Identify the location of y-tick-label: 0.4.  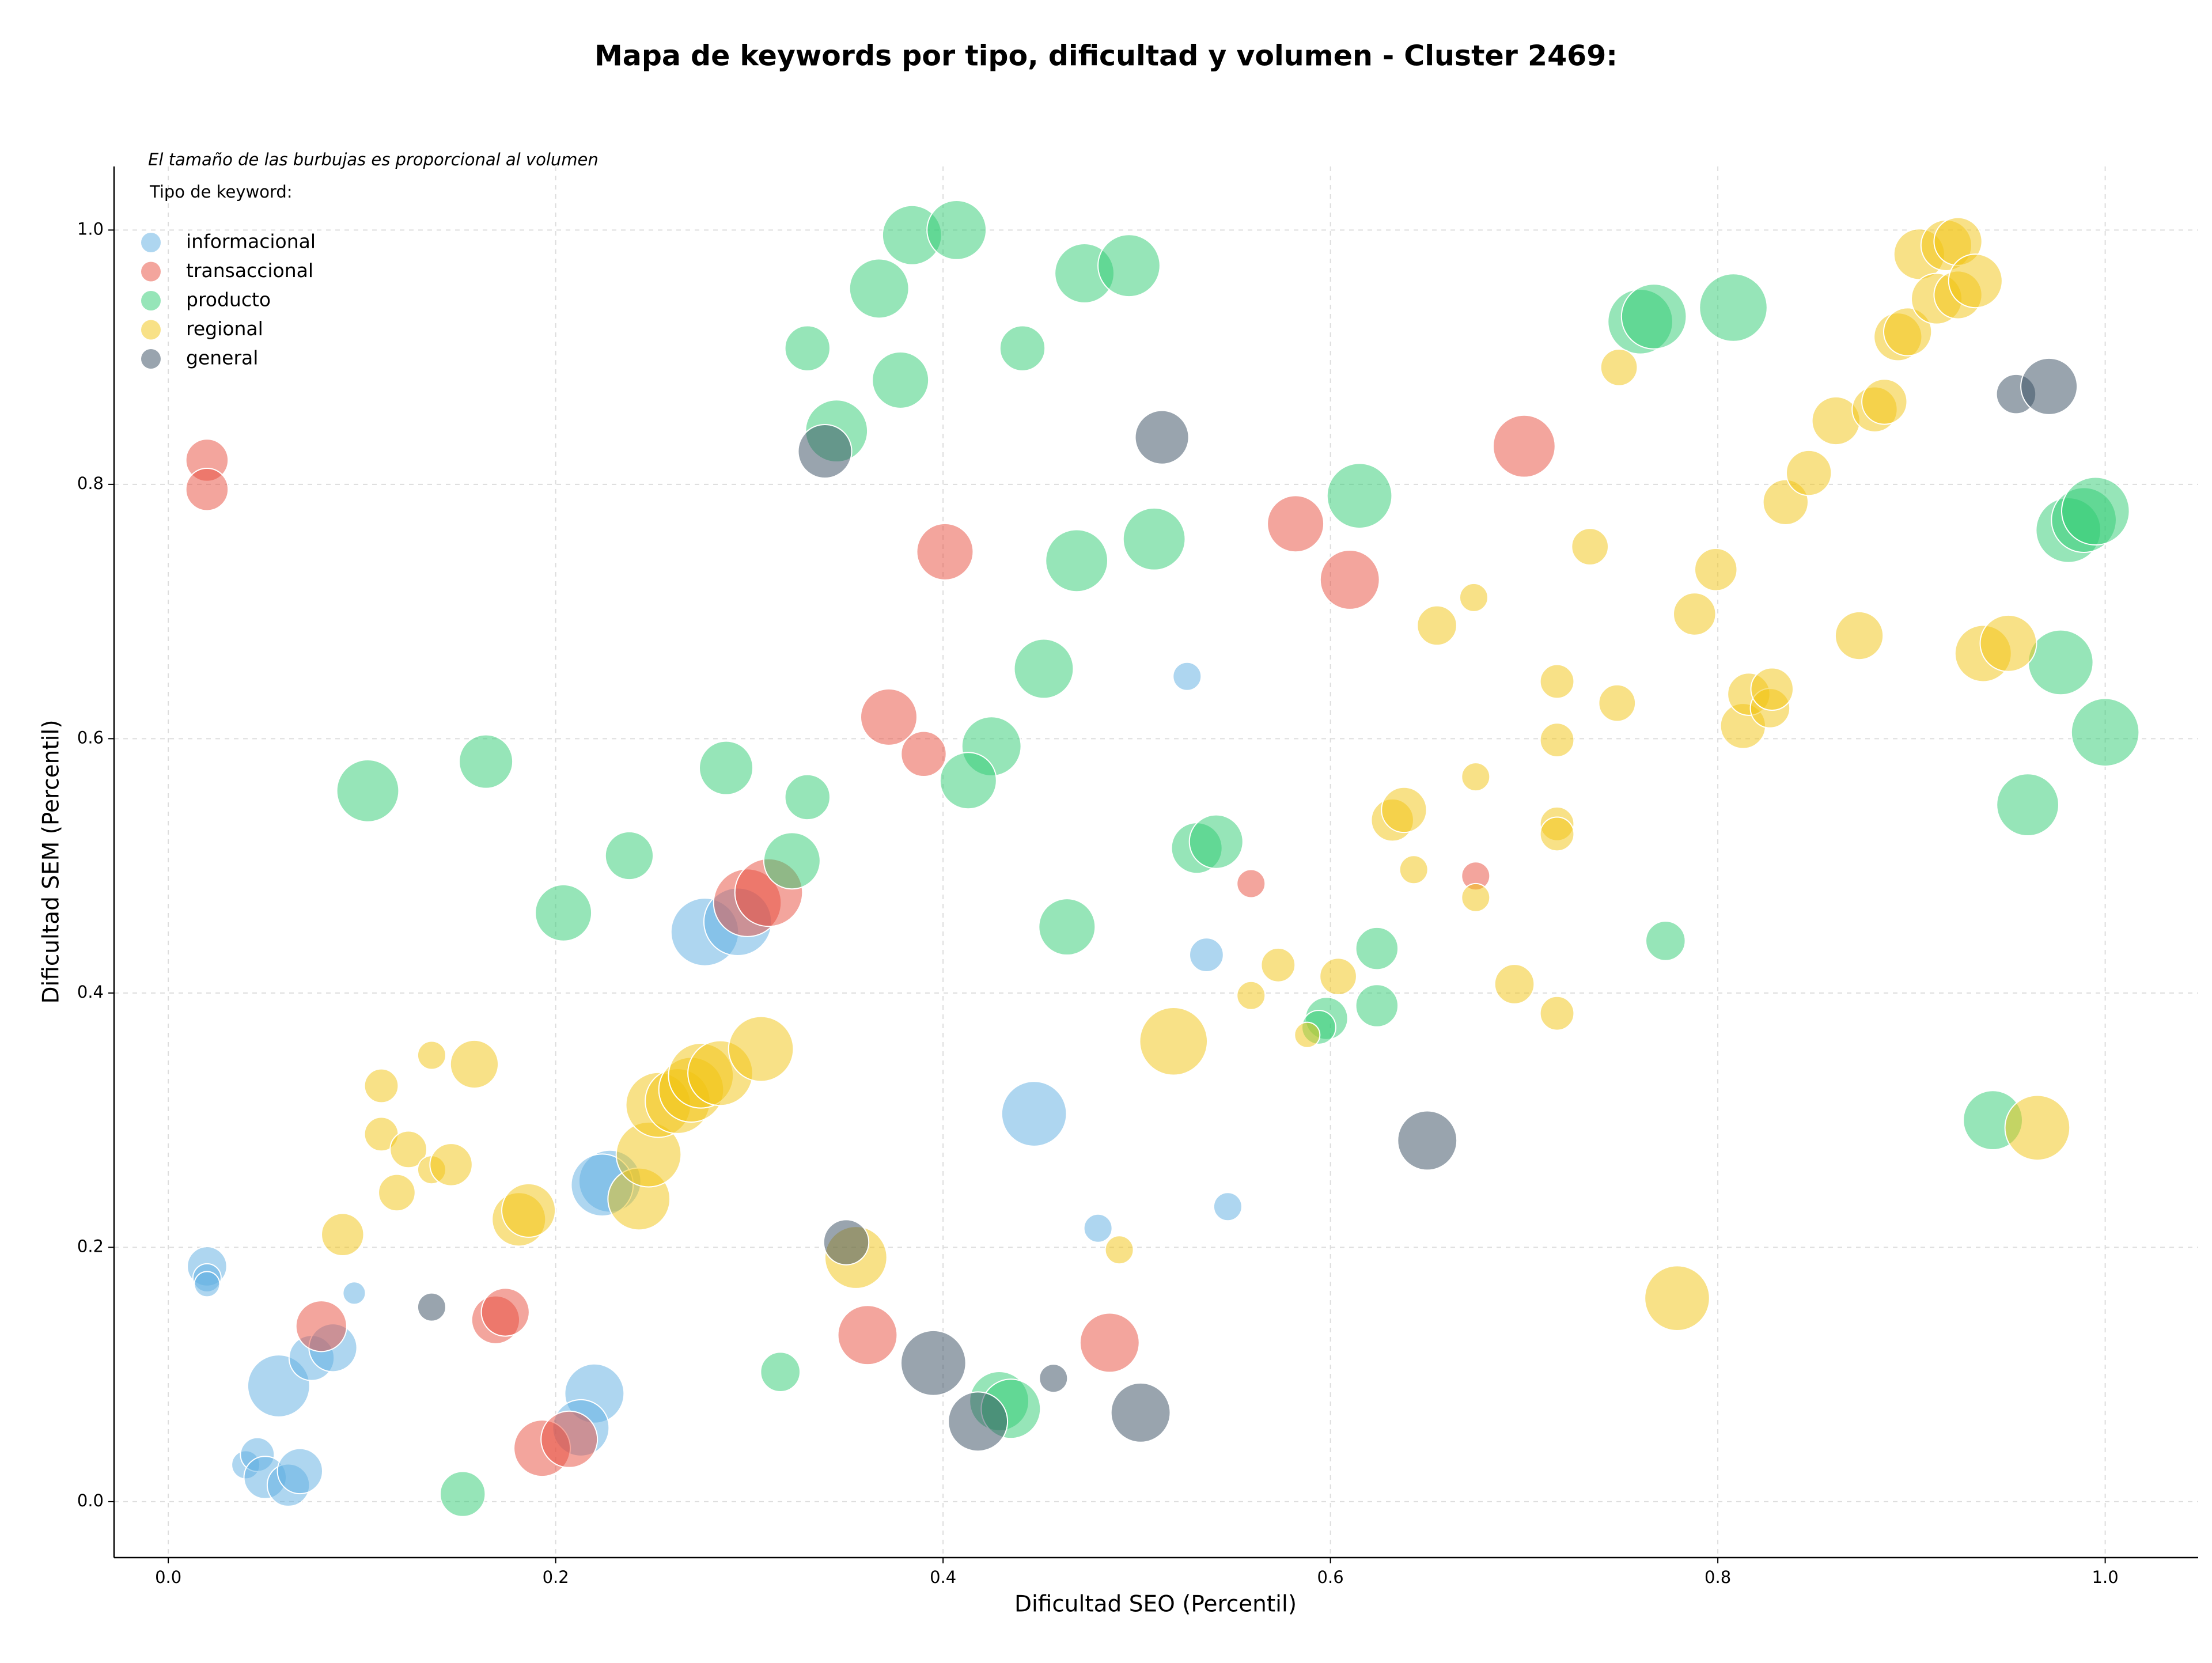
(90, 992).